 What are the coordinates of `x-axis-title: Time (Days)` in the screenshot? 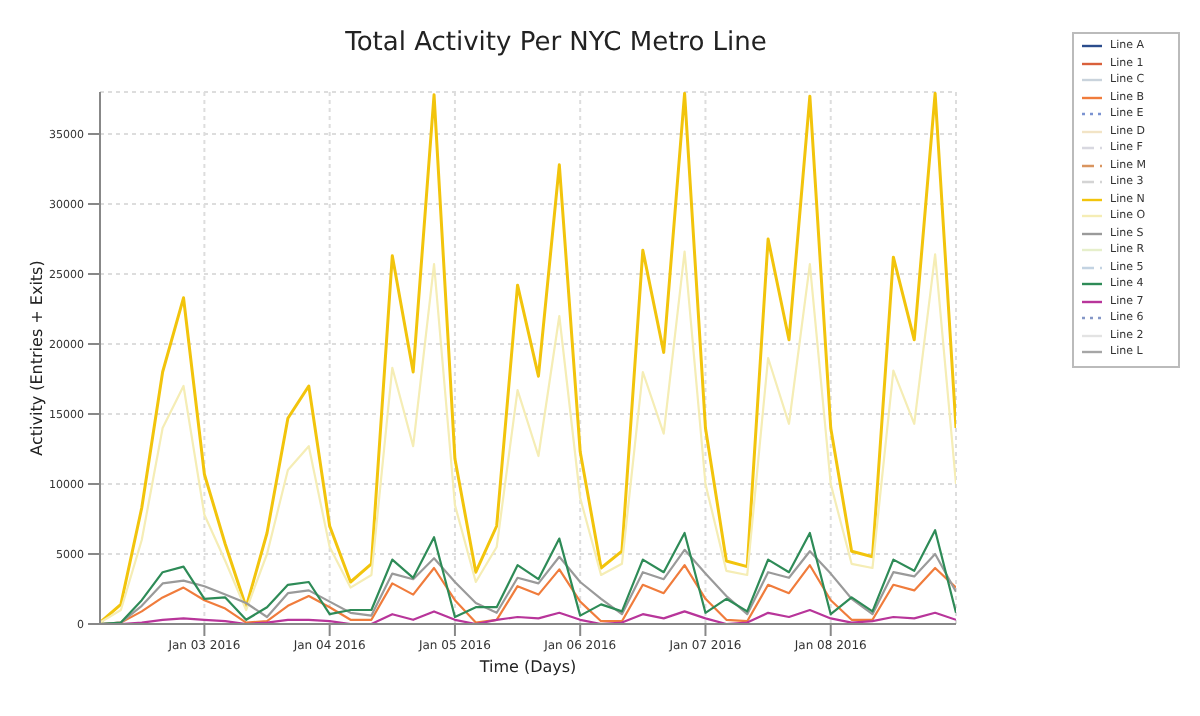 It's located at (527, 667).